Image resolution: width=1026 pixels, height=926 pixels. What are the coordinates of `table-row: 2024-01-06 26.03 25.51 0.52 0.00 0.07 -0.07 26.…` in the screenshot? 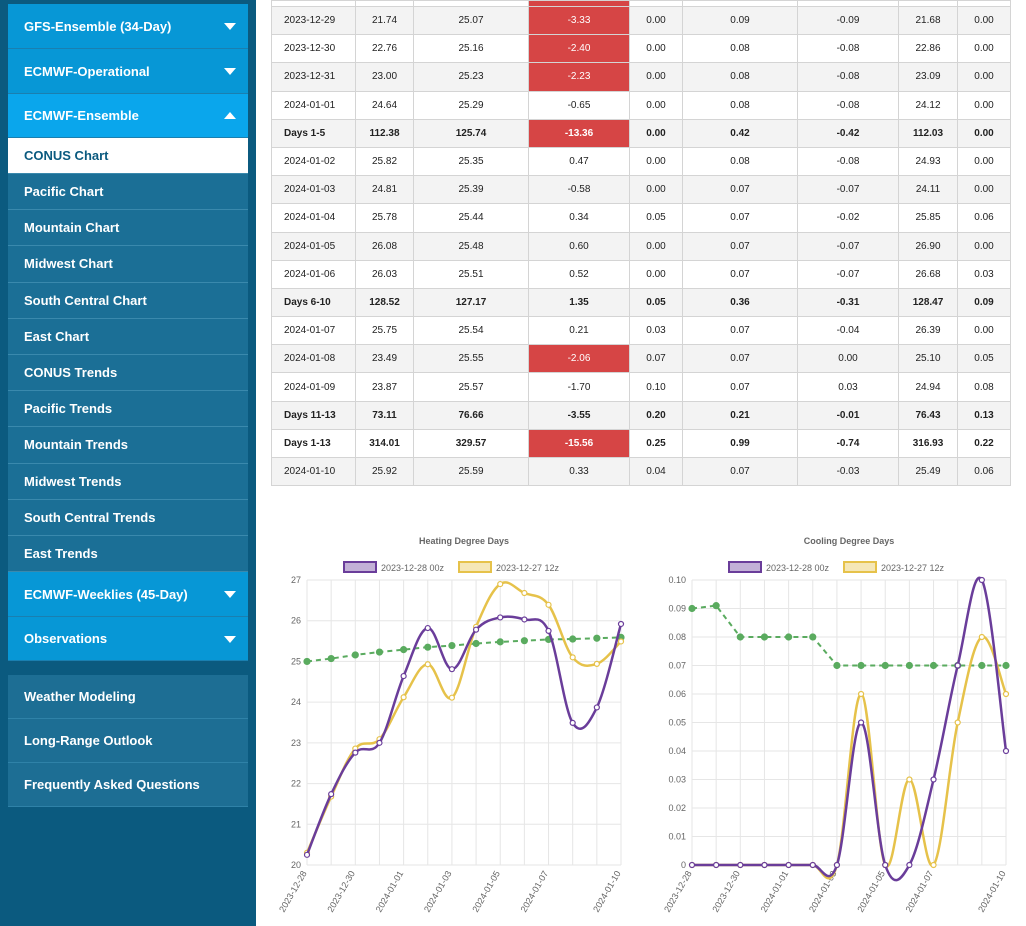 It's located at (641, 274).